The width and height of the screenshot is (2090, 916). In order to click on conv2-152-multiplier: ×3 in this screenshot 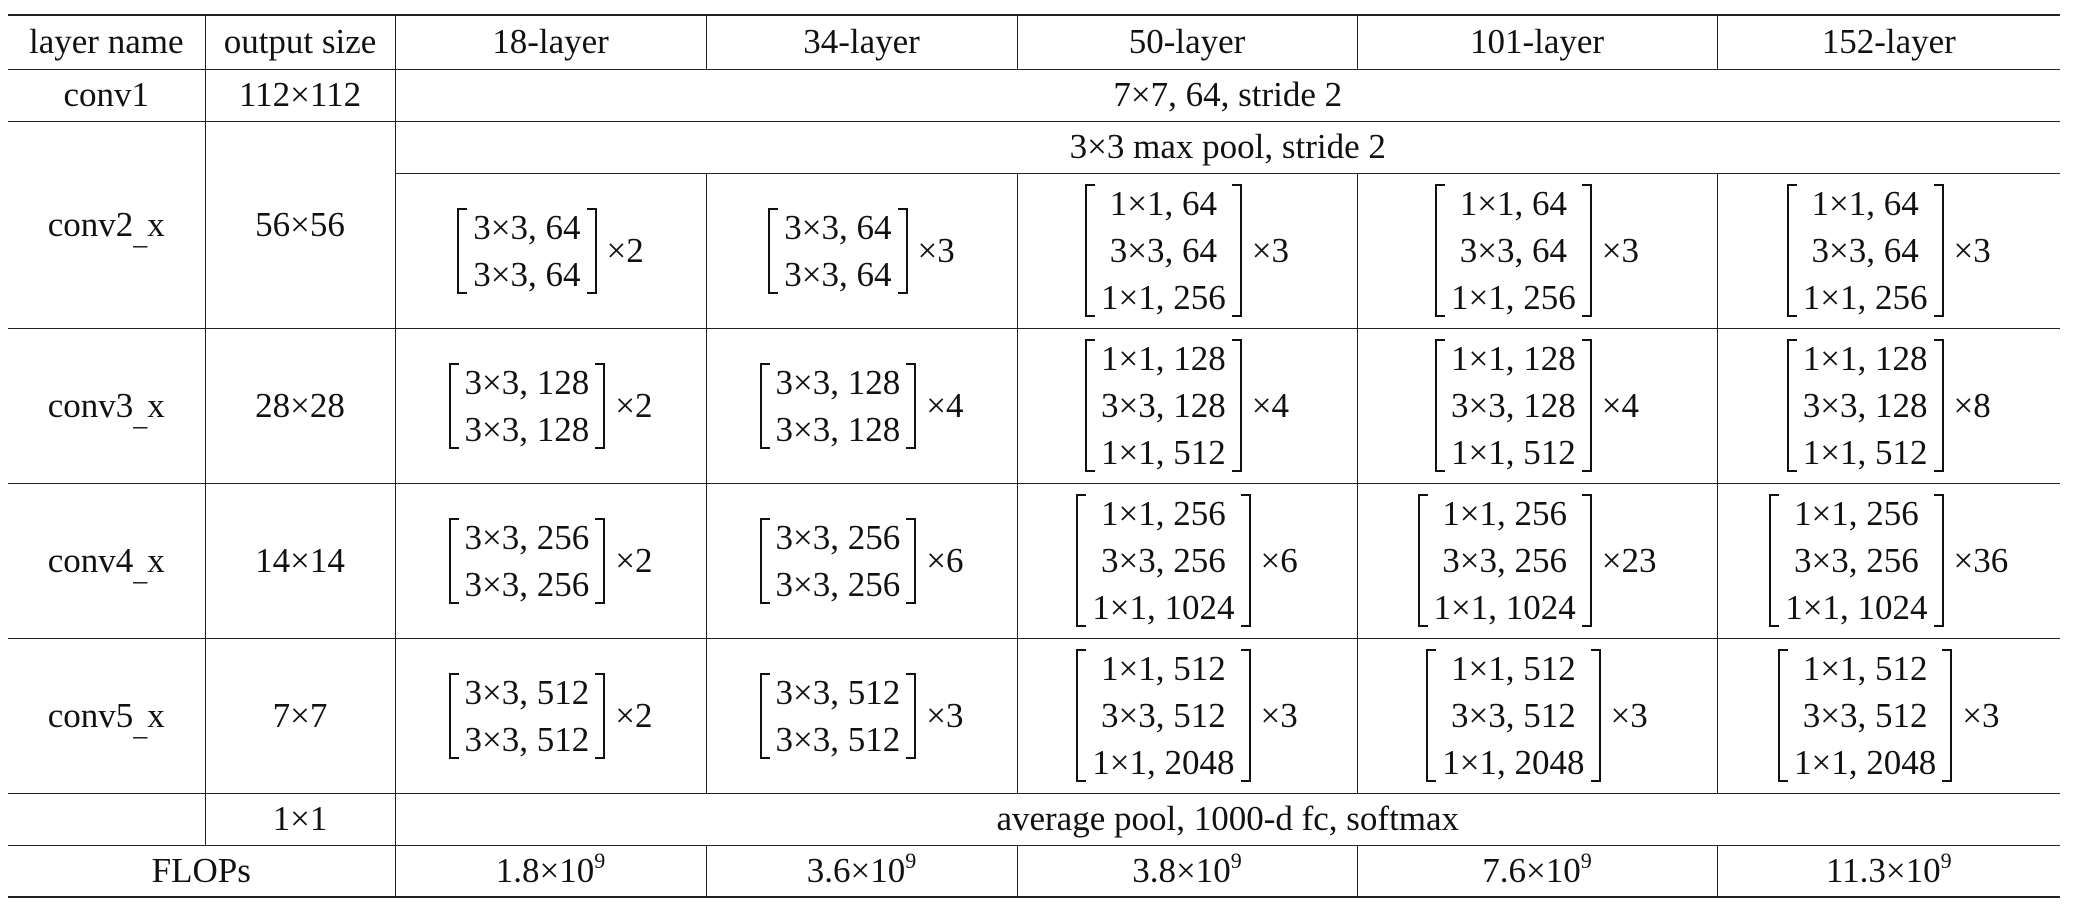, I will do `click(1972, 250)`.